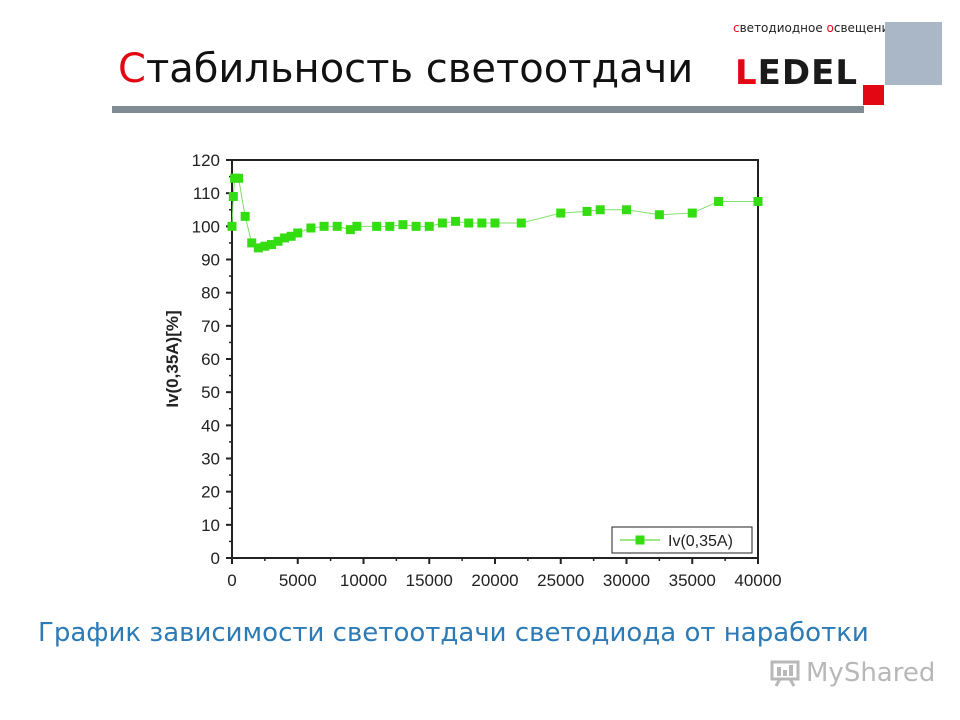  I want to click on slide-title-rest: табильность светоотдачи, so click(419, 69).